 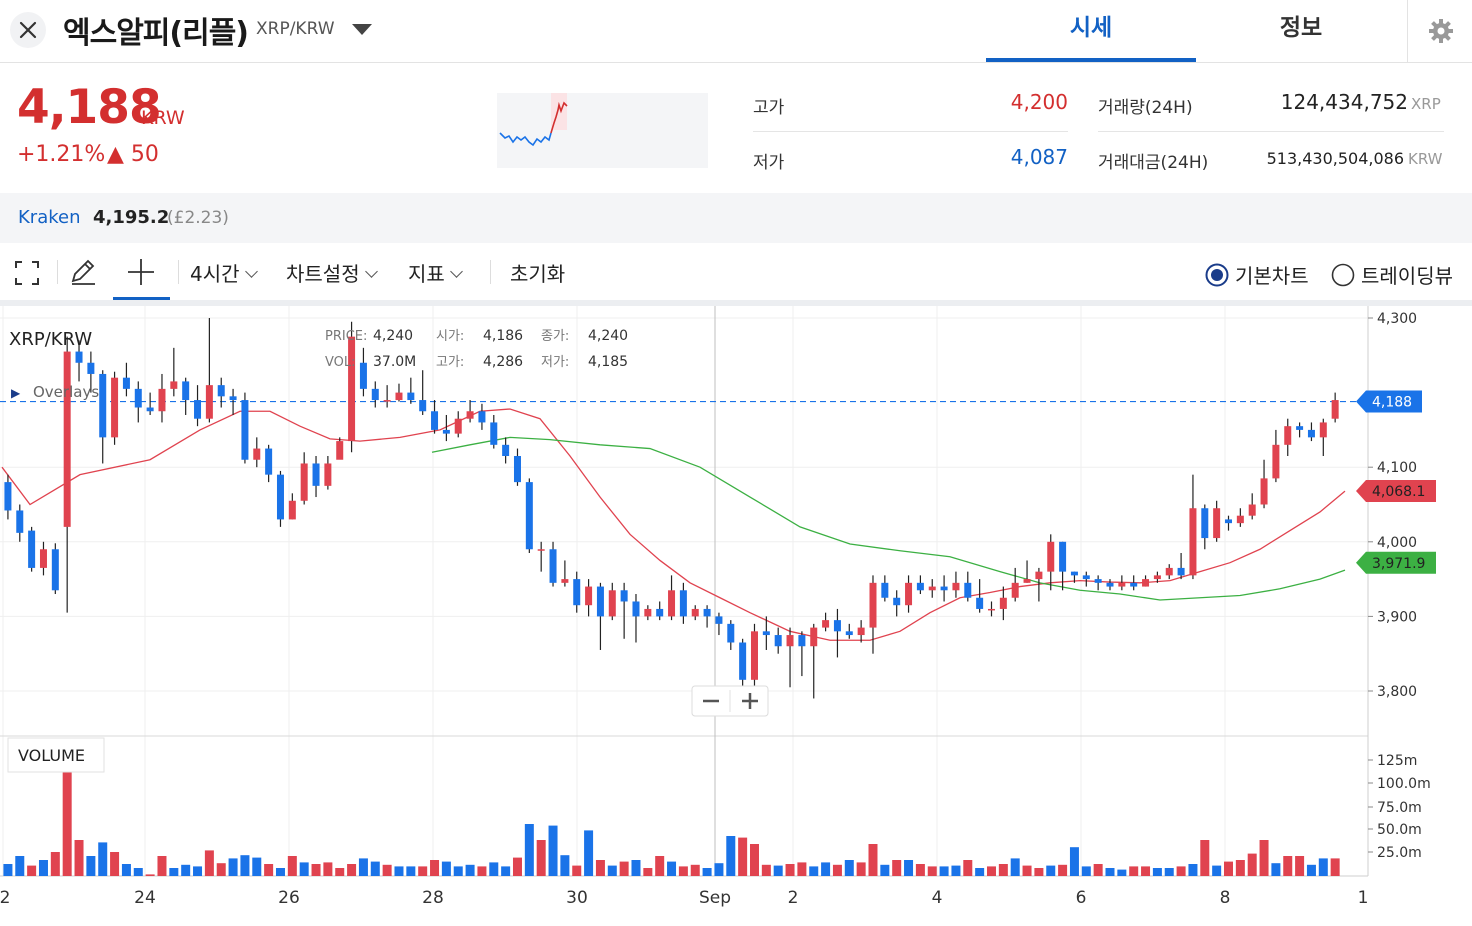 What do you see at coordinates (711, 701) in the screenshot?
I see `zoom-out-button` at bounding box center [711, 701].